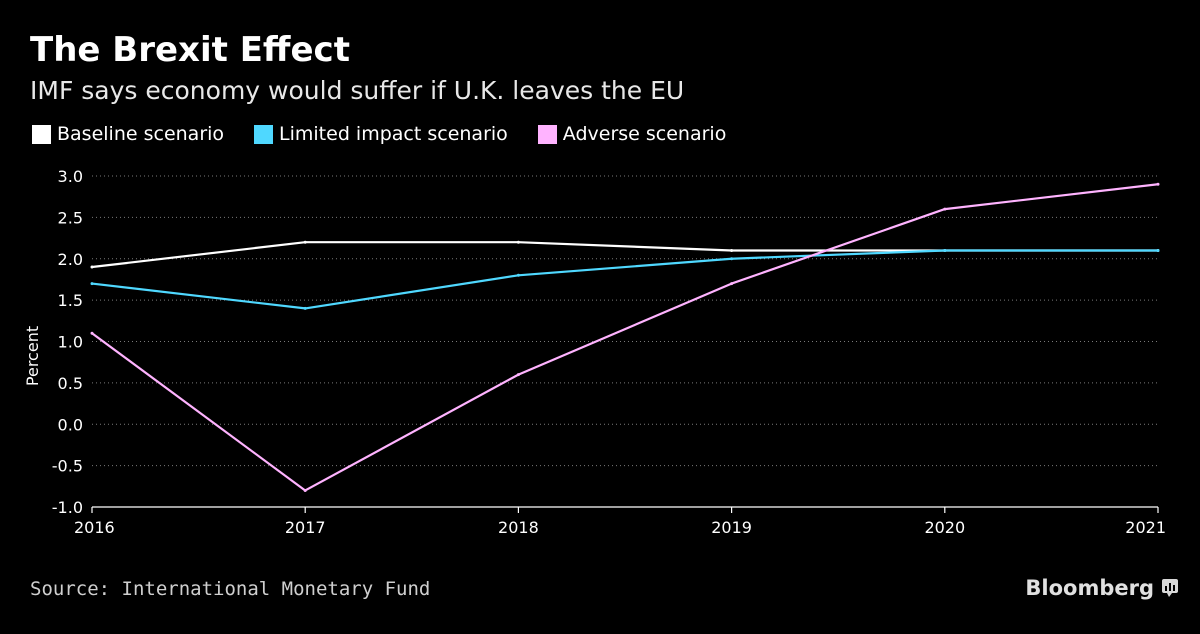 The image size is (1200, 634). Describe the element at coordinates (944, 527) in the screenshot. I see `x-tick-label: 2020` at that location.